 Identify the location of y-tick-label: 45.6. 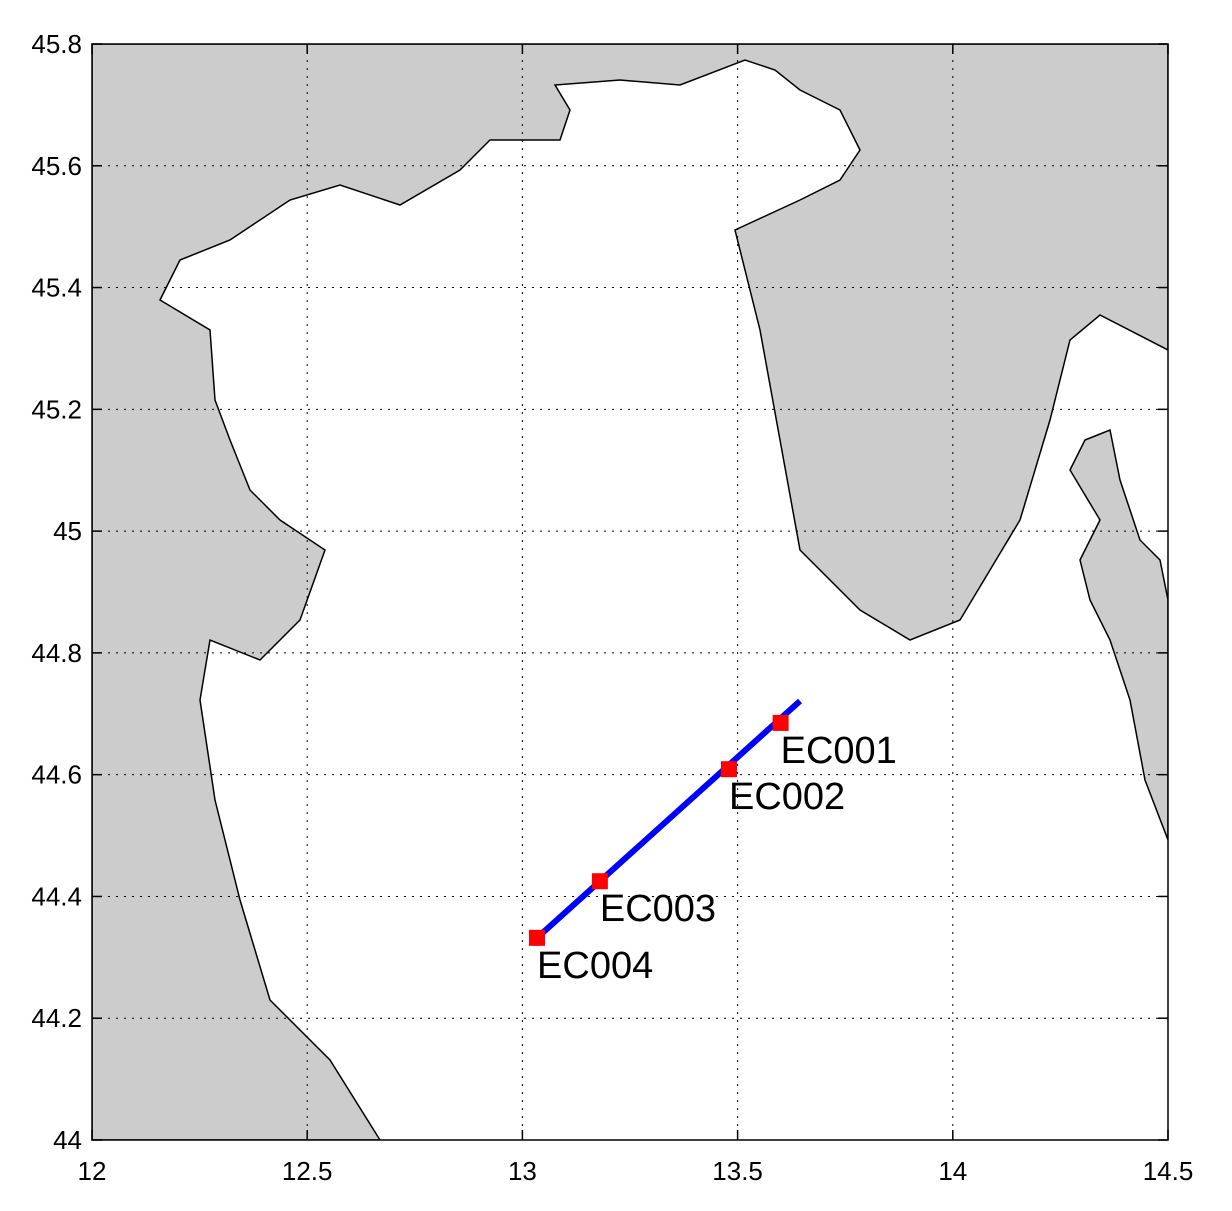
(56, 166).